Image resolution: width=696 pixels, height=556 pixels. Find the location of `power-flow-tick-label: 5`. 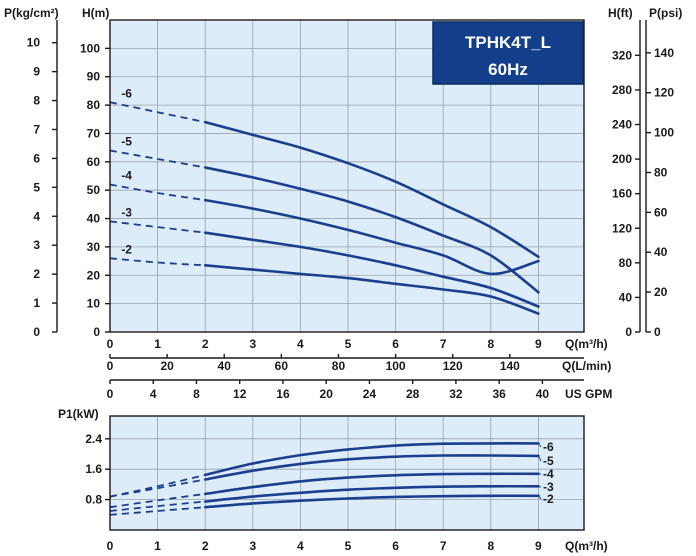

power-flow-tick-label: 5 is located at coordinates (348, 546).